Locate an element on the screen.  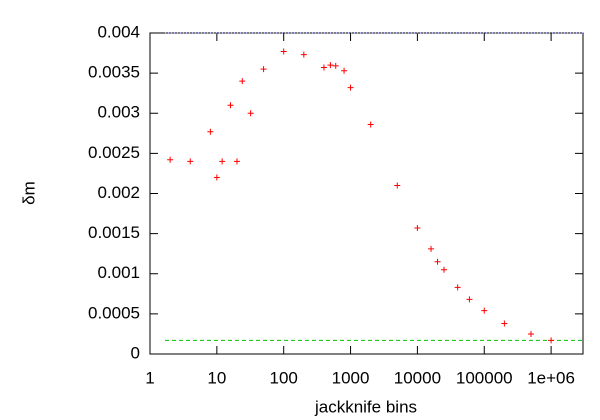
y-tick-label: 0.0035 is located at coordinates (114, 72).